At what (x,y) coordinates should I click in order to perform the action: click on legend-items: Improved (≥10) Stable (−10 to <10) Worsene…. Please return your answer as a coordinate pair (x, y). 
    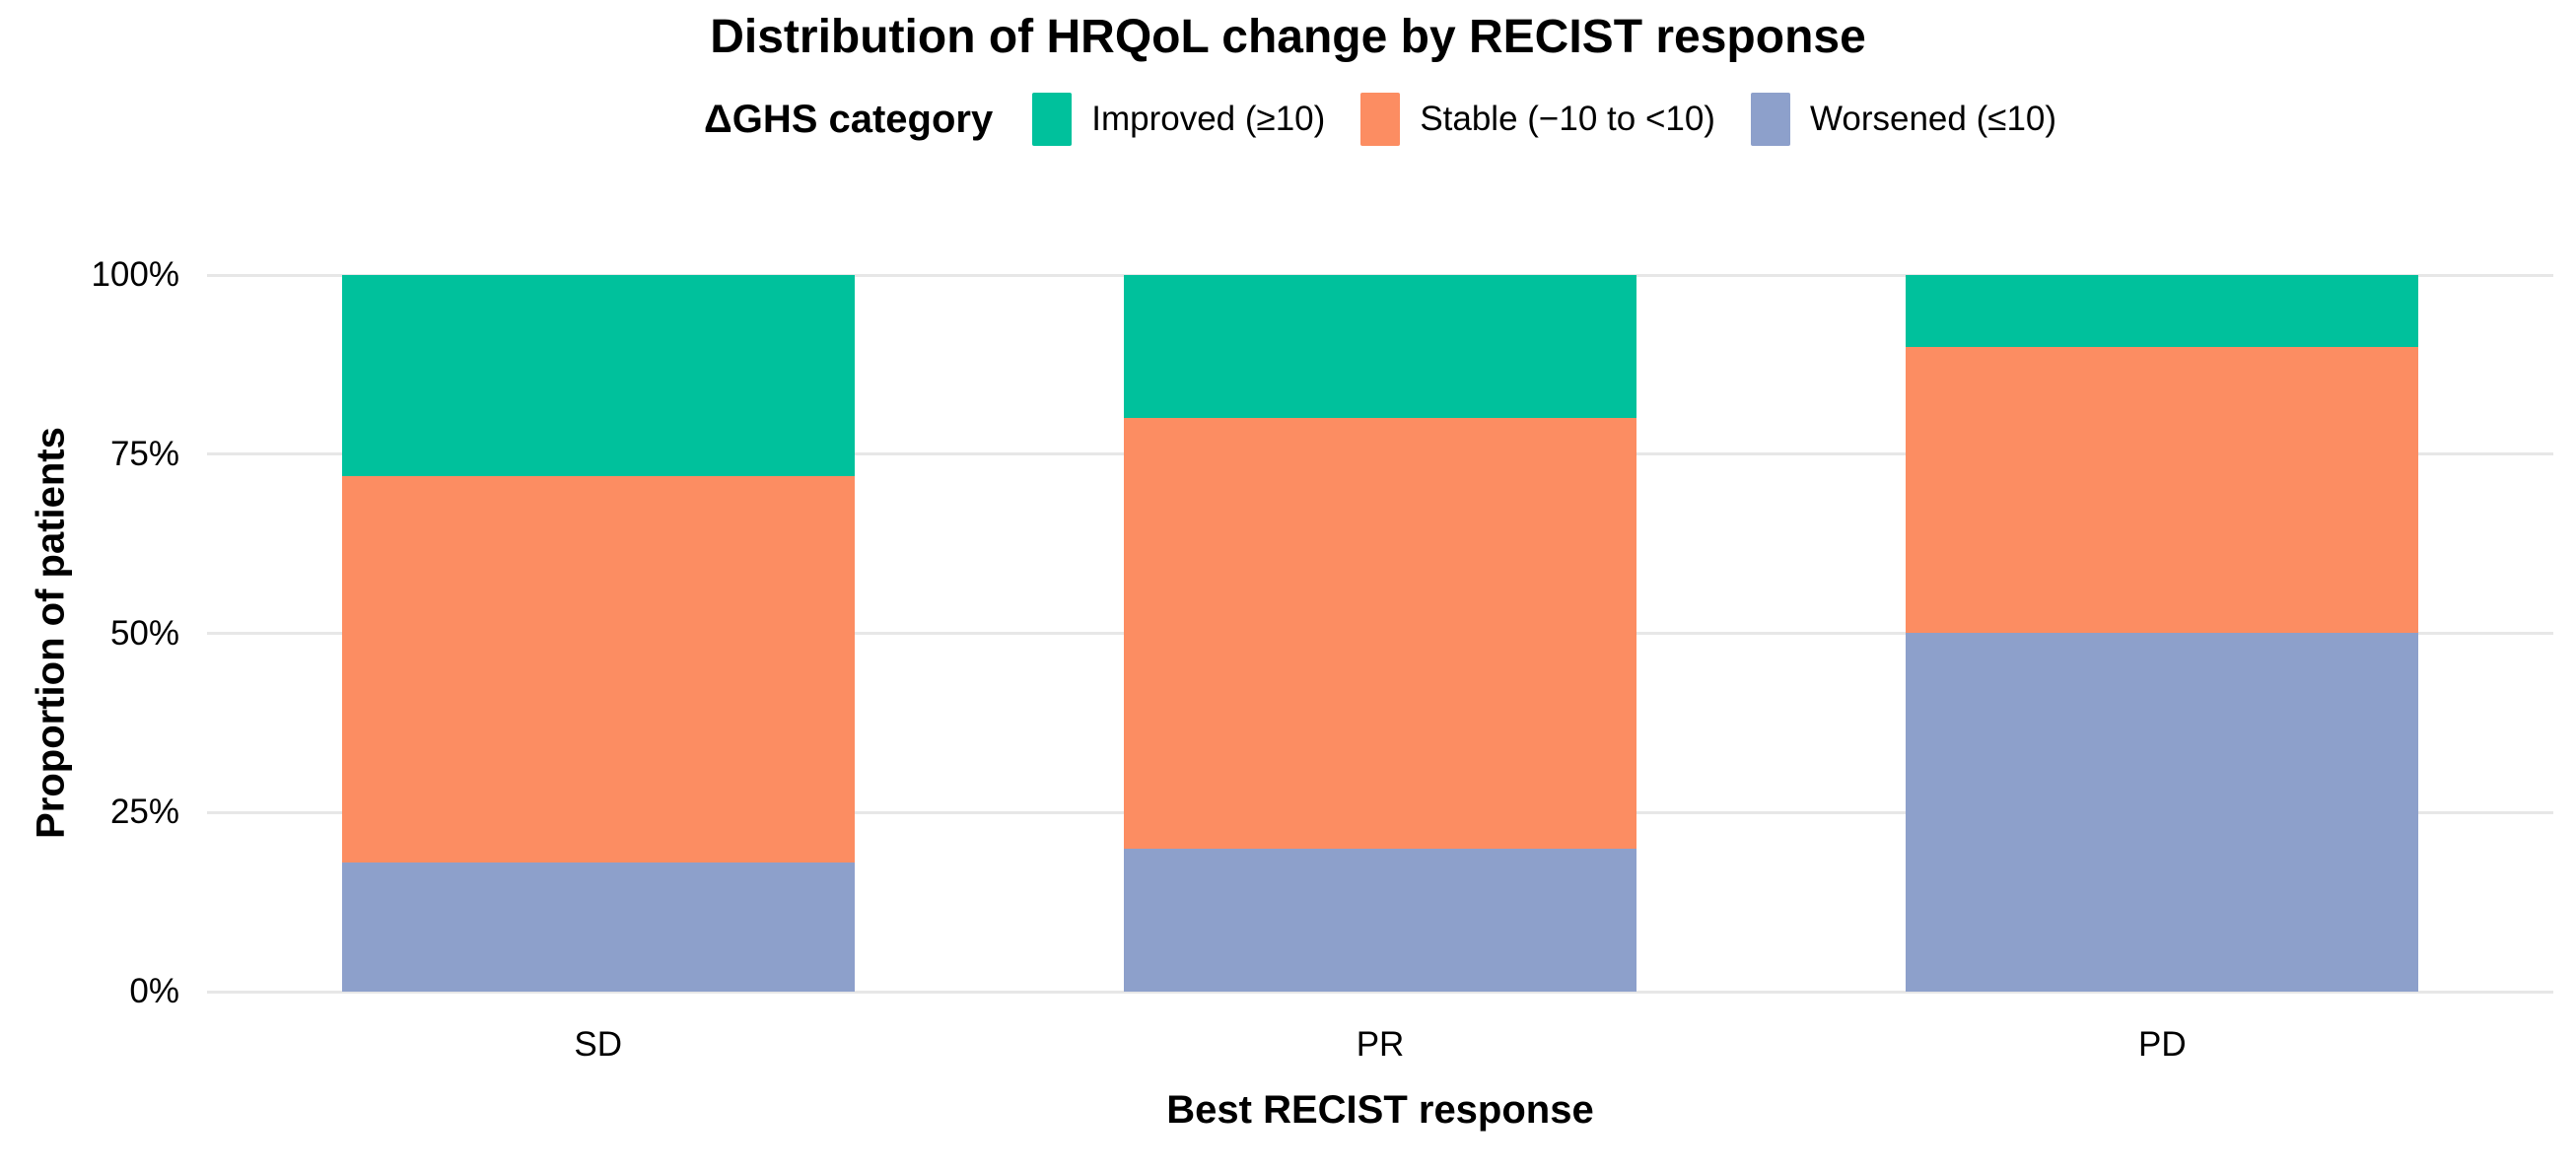
    Looking at the image, I should click on (1544, 120).